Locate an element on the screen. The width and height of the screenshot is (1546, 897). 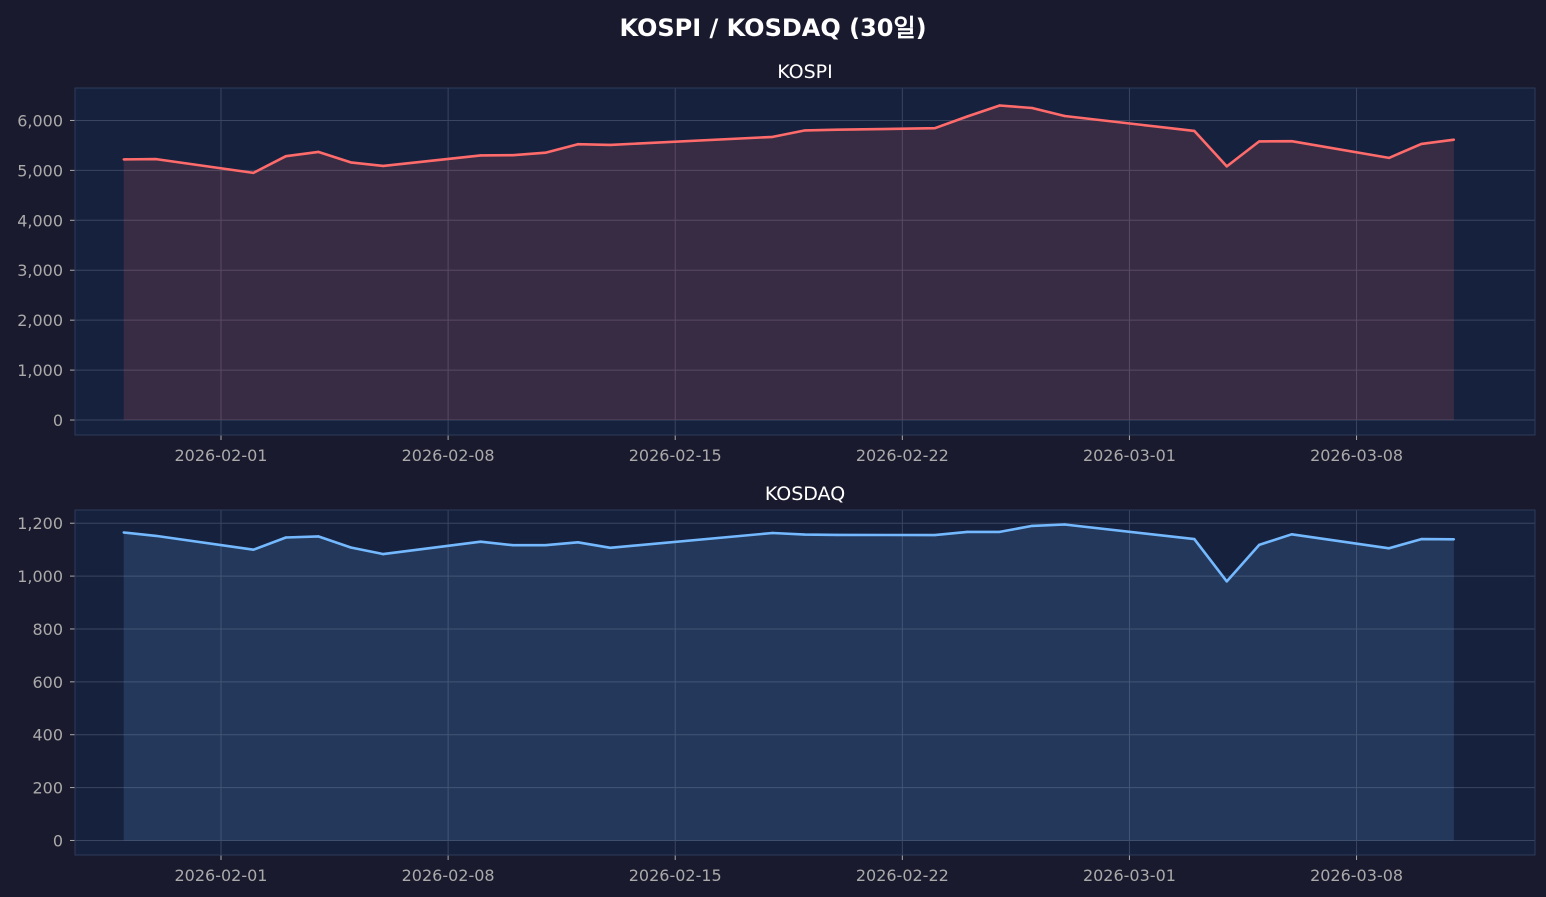
kosdaq-ytick-label: 400 is located at coordinates (47, 735).